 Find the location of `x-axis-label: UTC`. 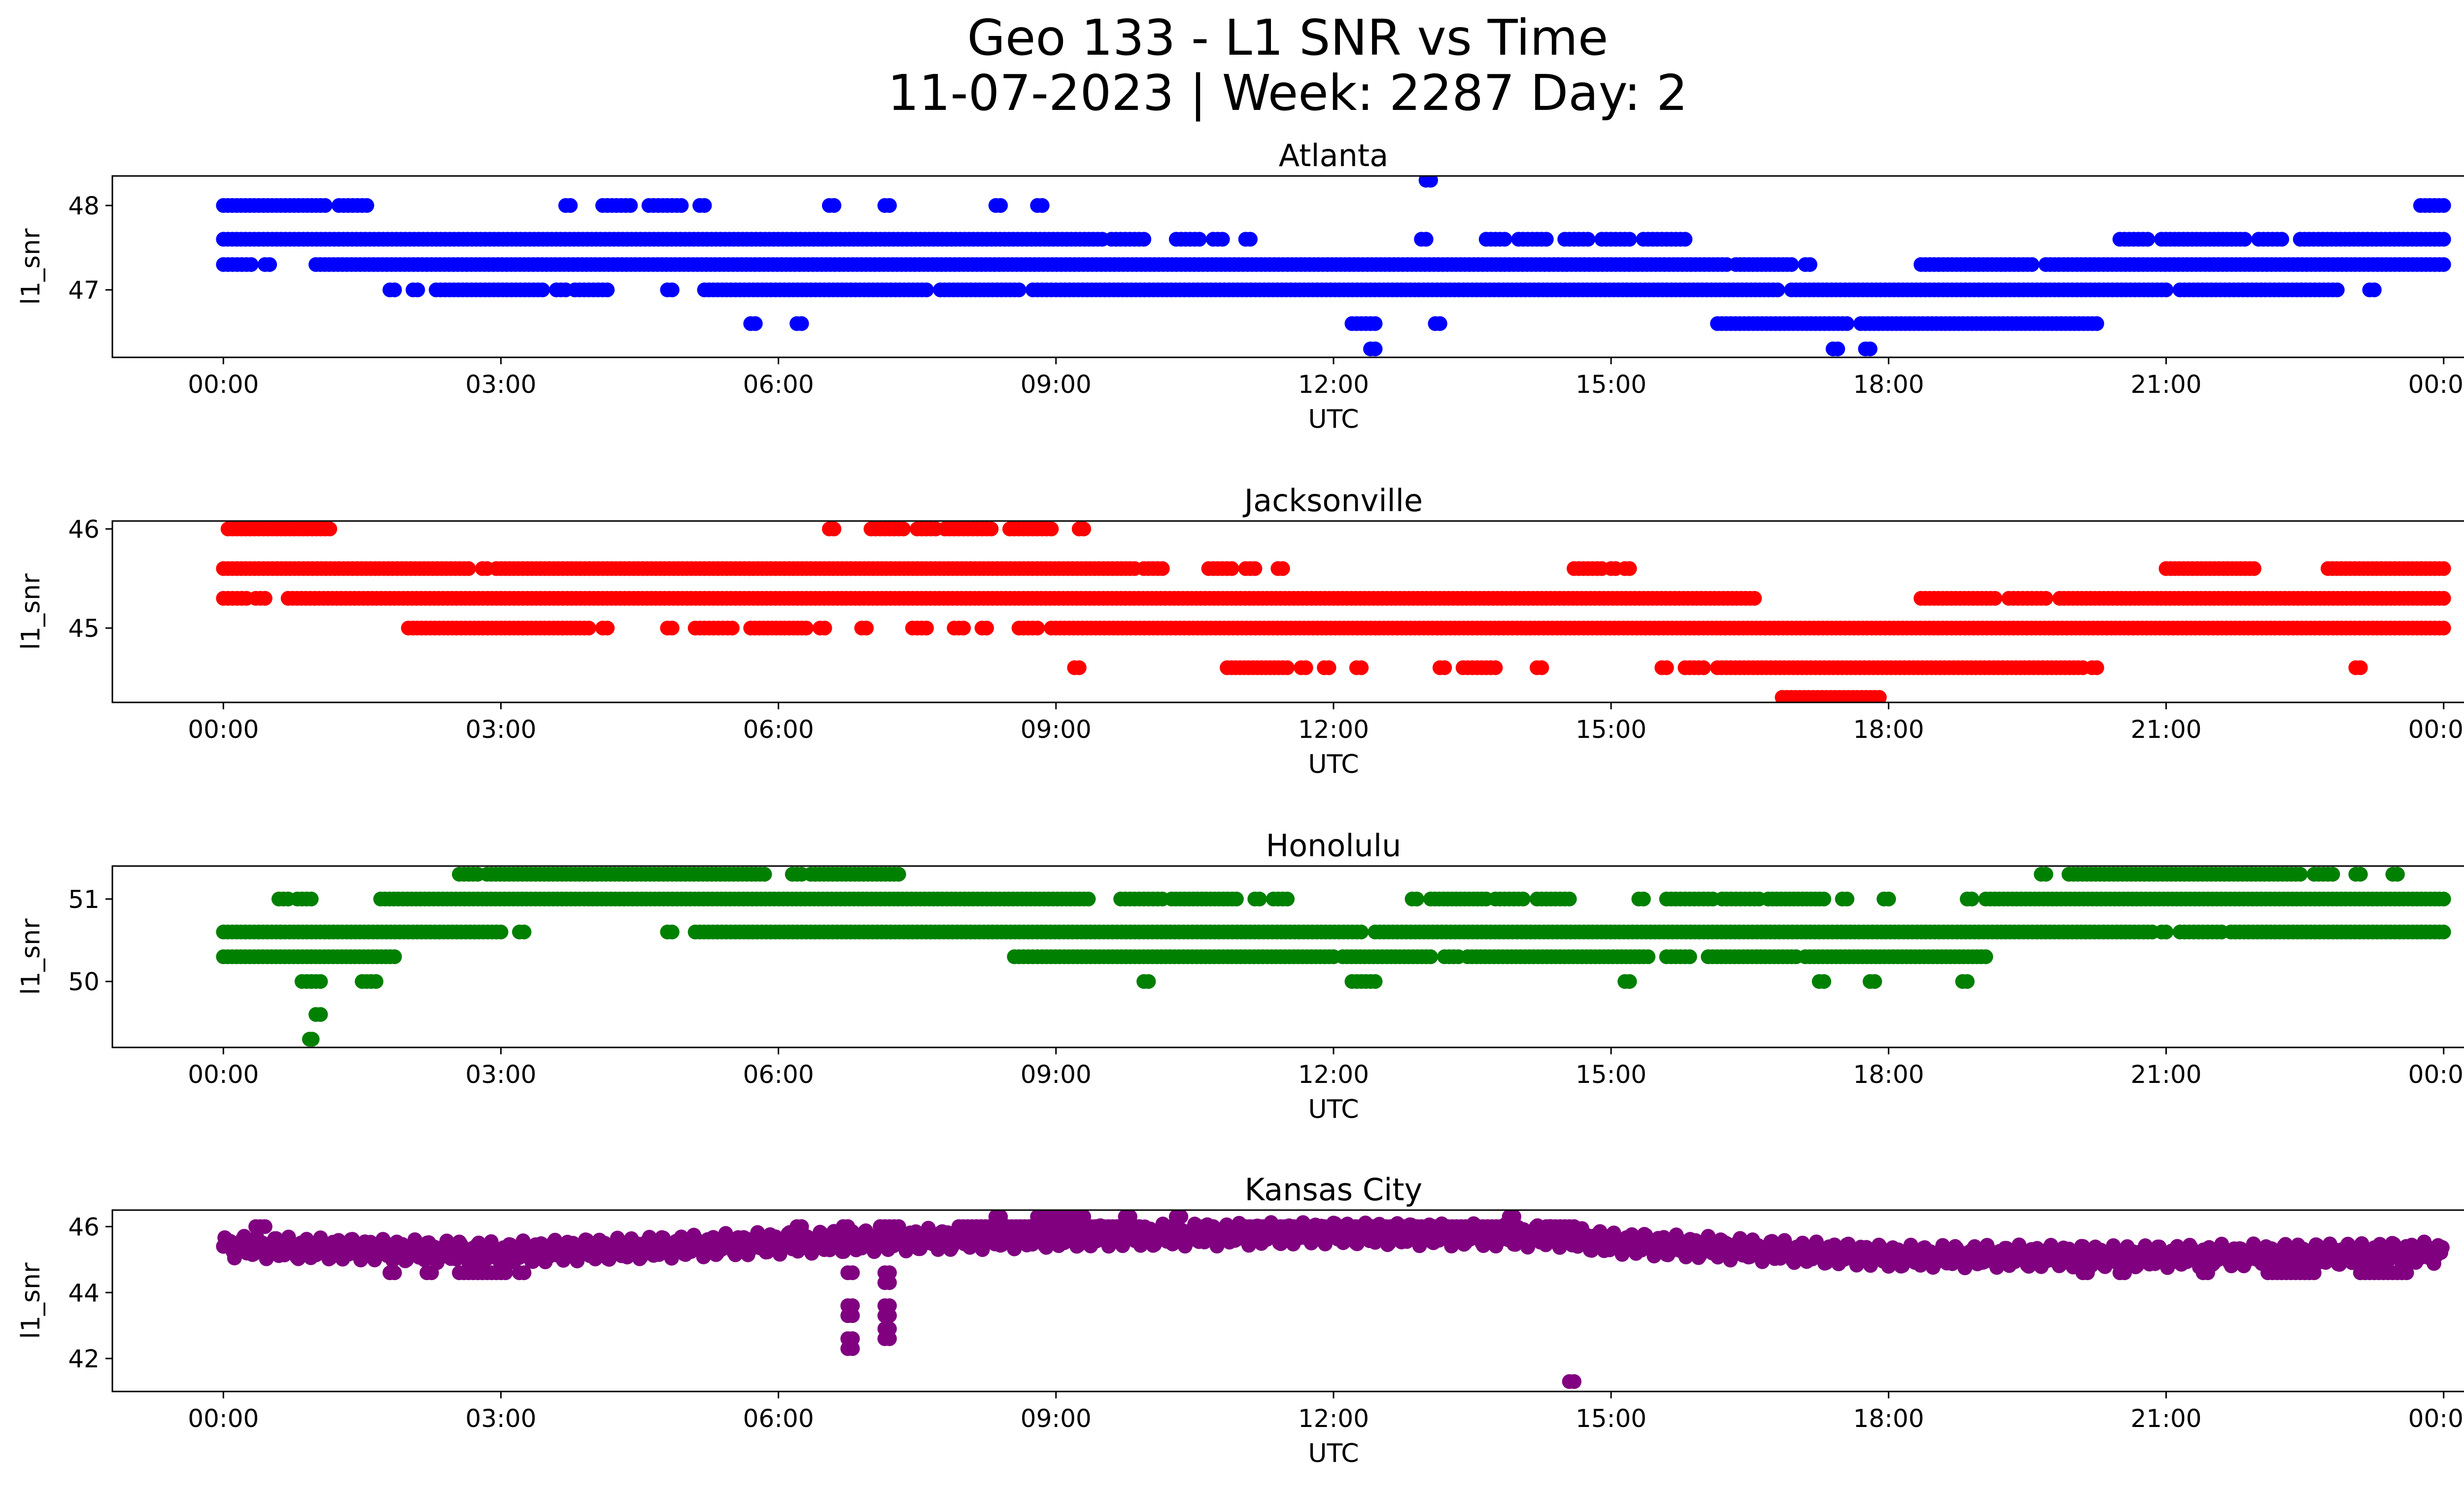

x-axis-label: UTC is located at coordinates (1333, 764).